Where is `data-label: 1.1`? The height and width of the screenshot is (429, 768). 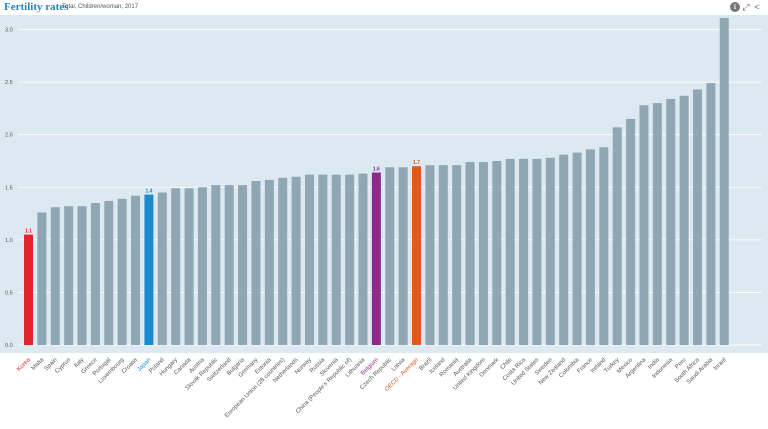
data-label: 1.1 is located at coordinates (28, 232).